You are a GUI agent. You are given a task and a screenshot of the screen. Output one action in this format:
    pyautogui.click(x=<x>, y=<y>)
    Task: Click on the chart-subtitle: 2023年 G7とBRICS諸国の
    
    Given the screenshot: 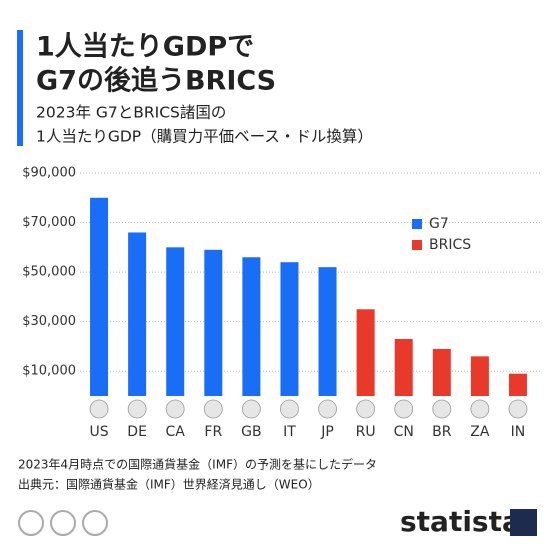 What is the action you would take?
    pyautogui.click(x=131, y=113)
    